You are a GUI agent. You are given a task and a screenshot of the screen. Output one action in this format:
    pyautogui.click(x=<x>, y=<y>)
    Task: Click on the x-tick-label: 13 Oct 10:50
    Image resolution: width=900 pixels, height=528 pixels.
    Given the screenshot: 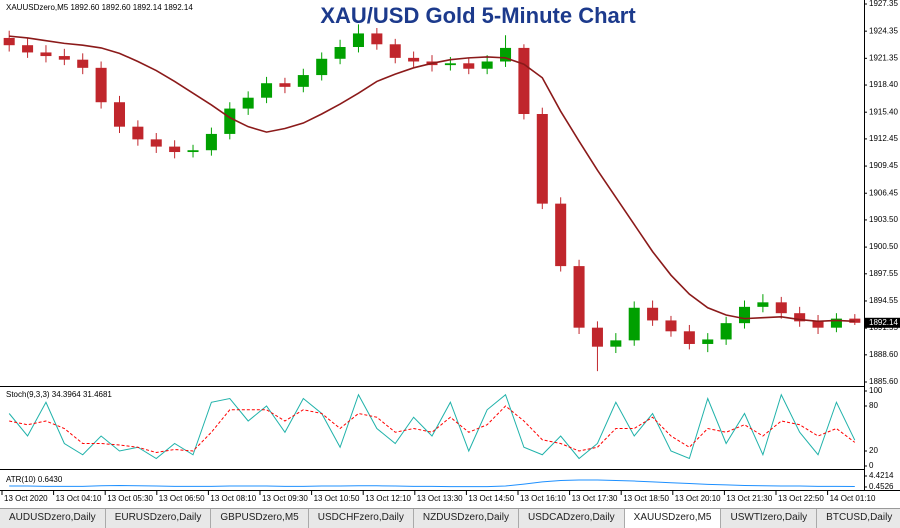 What is the action you would take?
    pyautogui.click(x=337, y=498)
    